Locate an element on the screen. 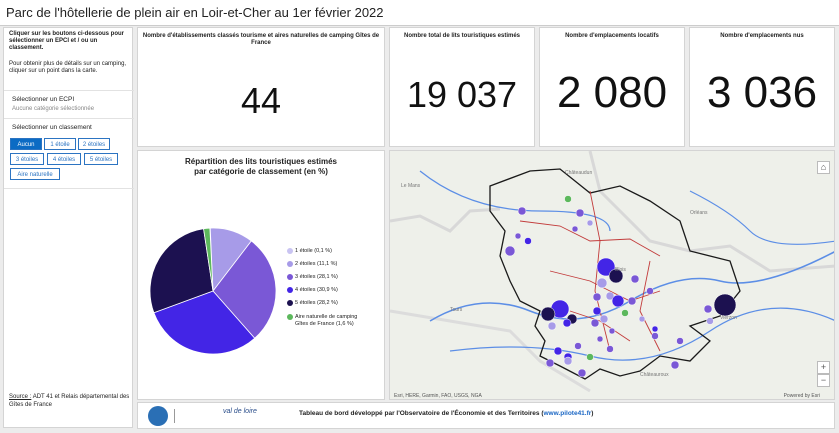 The width and height of the screenshot is (839, 433). department-boundary is located at coordinates (615, 274).